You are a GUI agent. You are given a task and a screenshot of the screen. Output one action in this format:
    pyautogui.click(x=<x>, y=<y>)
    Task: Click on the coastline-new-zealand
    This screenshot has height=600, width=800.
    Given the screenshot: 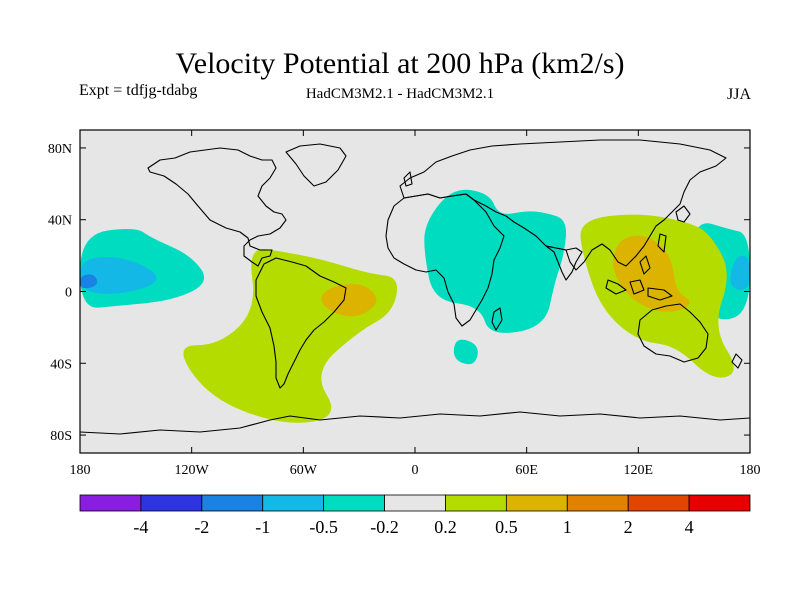 What is the action you would take?
    pyautogui.click(x=737, y=361)
    